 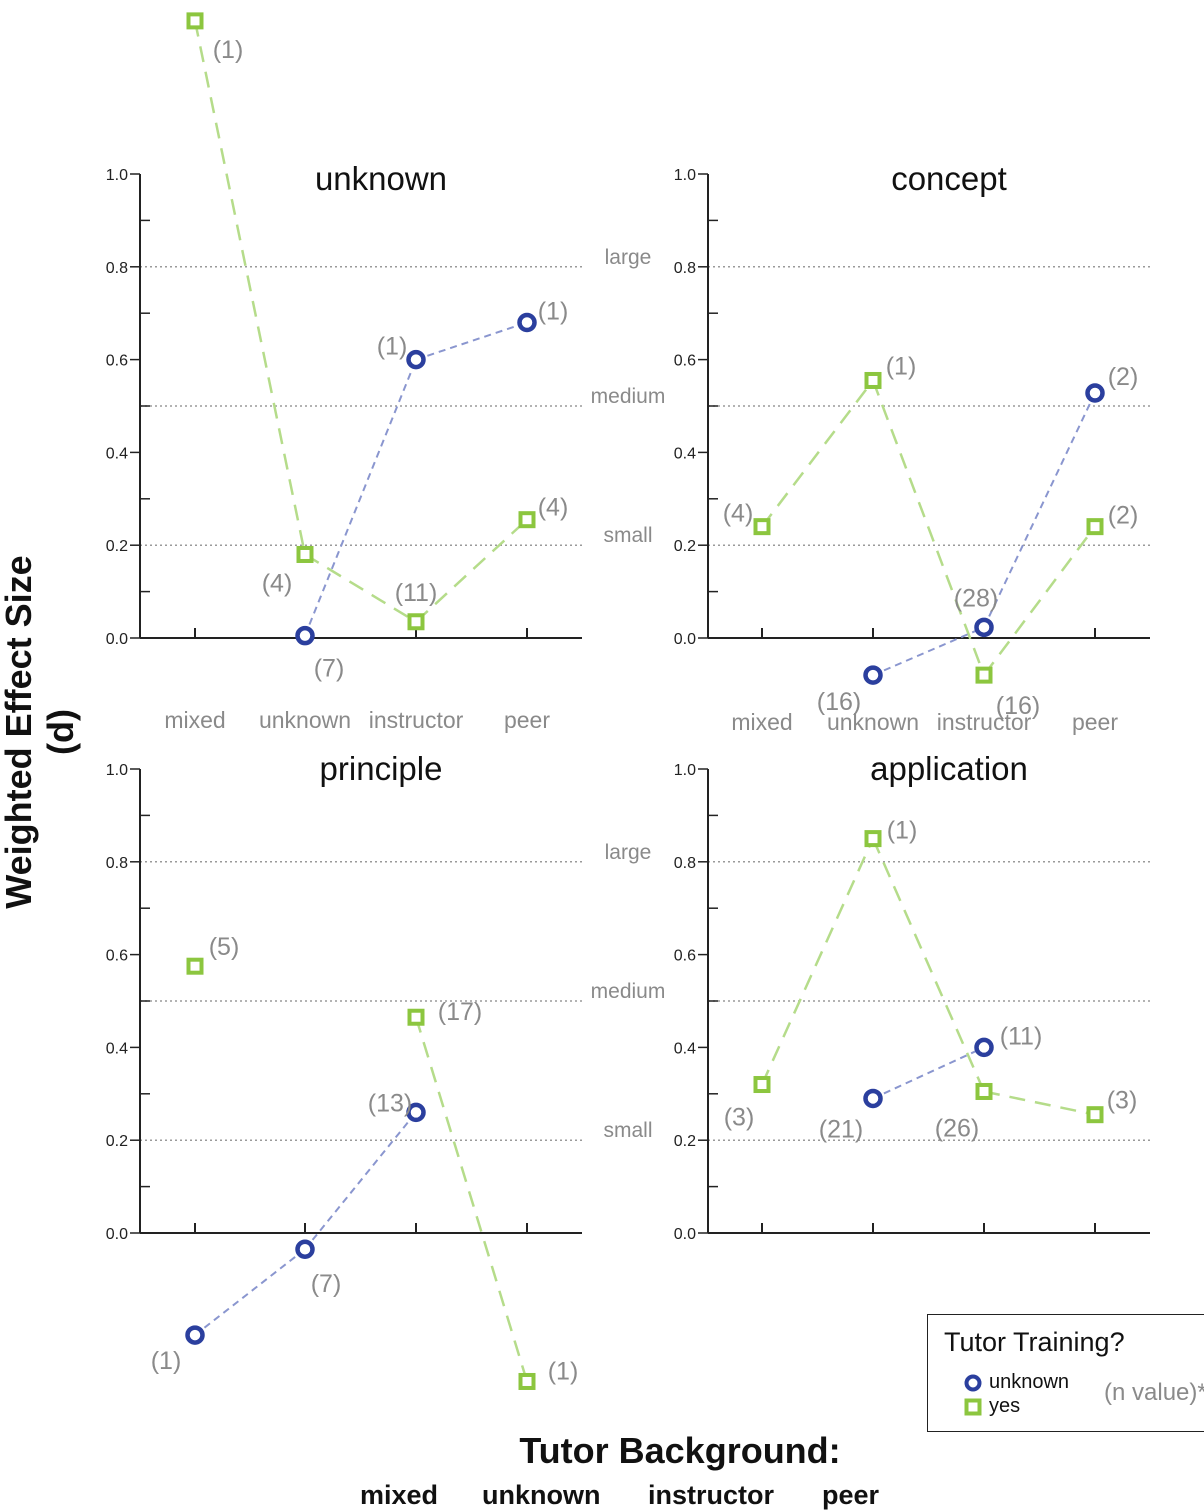 What do you see at coordinates (399, 1495) in the screenshot?
I see `x-category-mixed: mixed` at bounding box center [399, 1495].